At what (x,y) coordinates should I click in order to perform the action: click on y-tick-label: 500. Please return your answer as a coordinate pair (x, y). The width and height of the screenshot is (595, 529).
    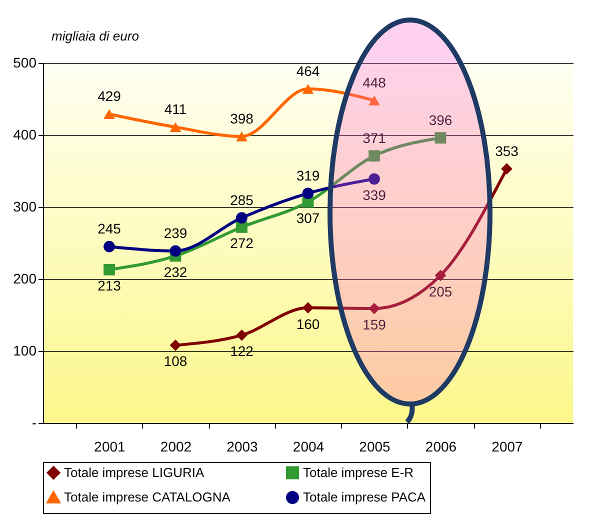
    Looking at the image, I should click on (25, 62).